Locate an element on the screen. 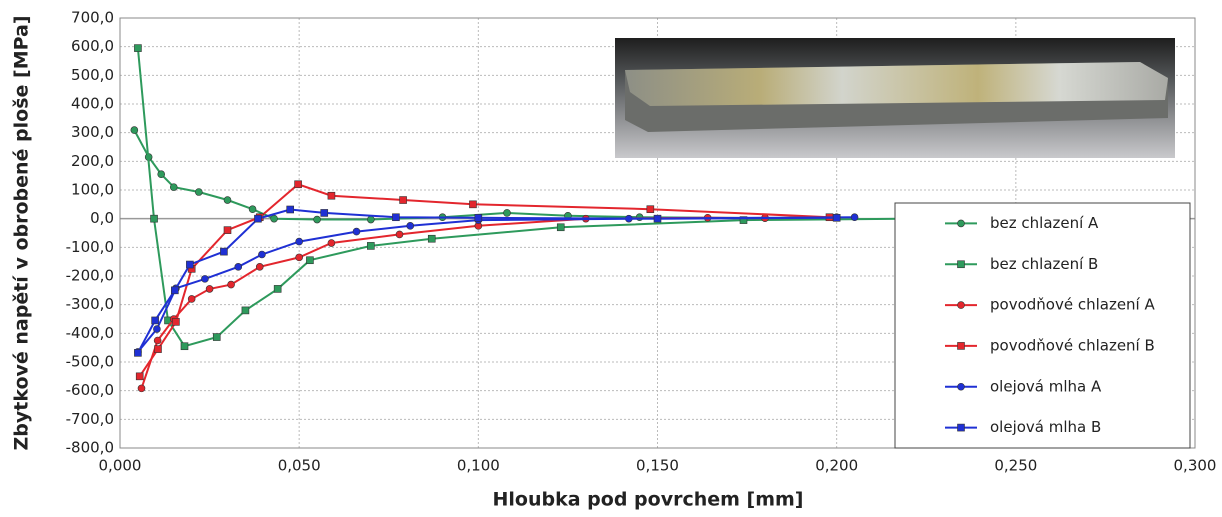  y-tick-label: -800,0 is located at coordinates (90, 448).